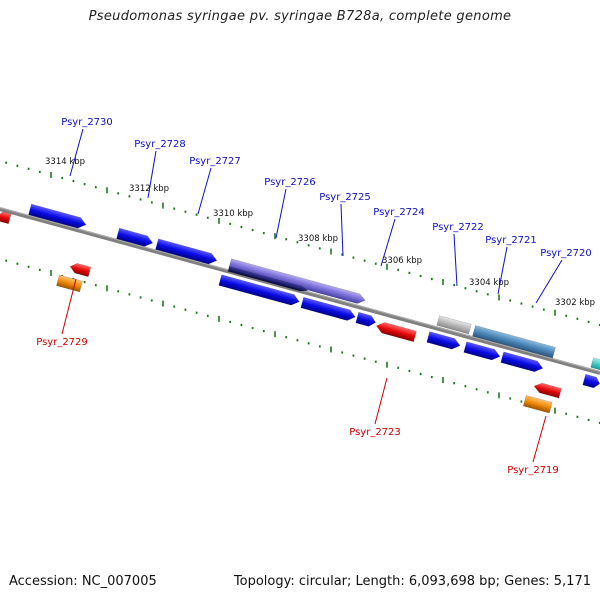 The image size is (600, 600). Describe the element at coordinates (345, 197) in the screenshot. I see `gene-label: Psyr_2725` at that location.